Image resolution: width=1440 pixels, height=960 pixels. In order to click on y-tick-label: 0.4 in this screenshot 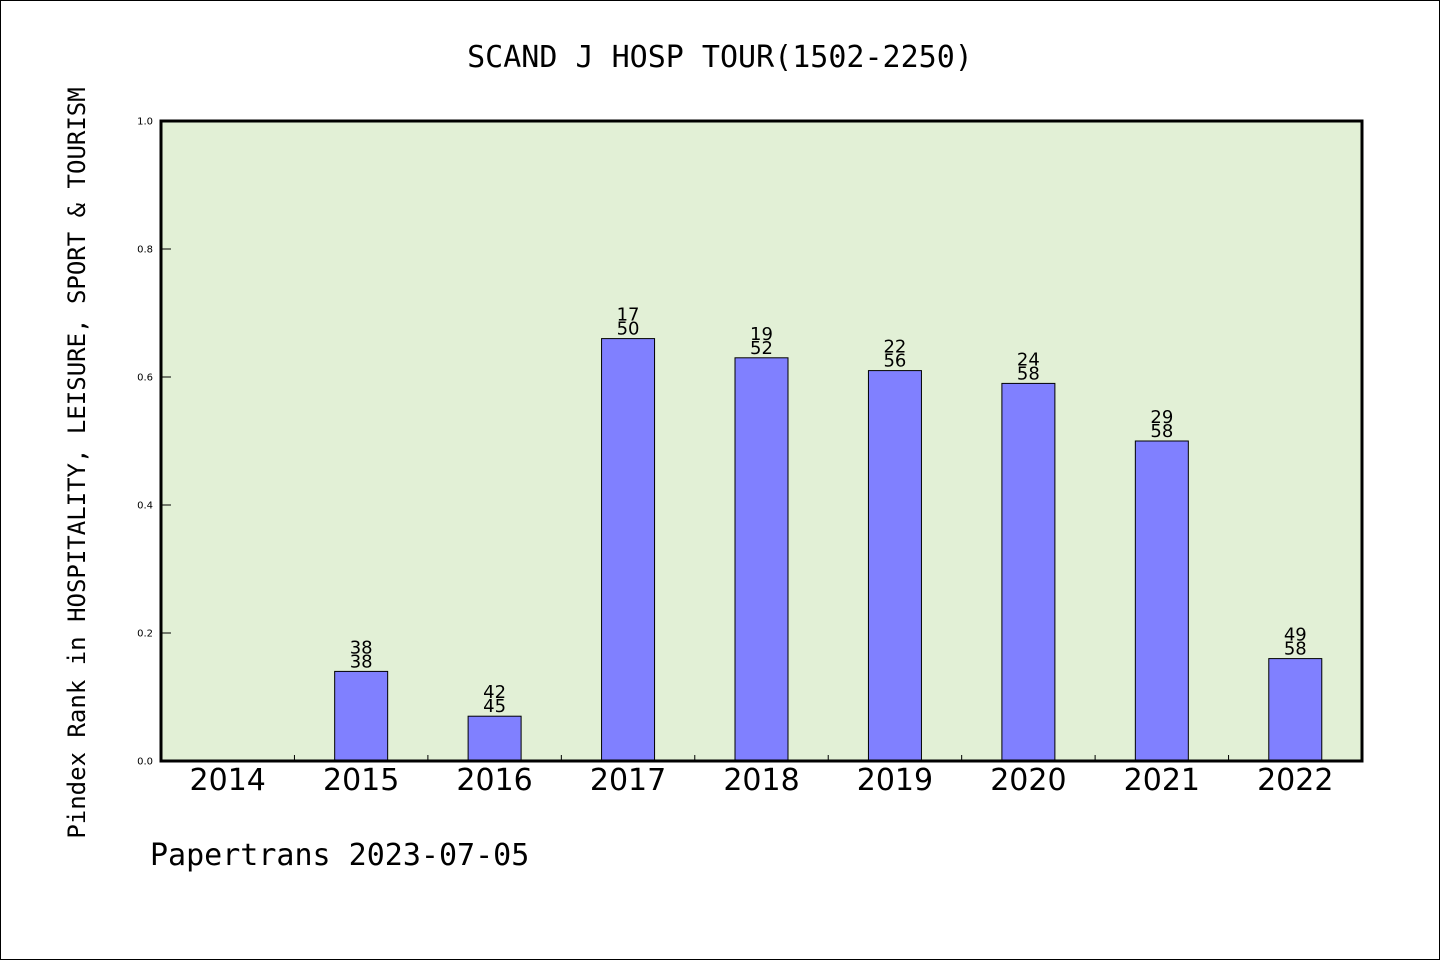, I will do `click(145, 506)`.